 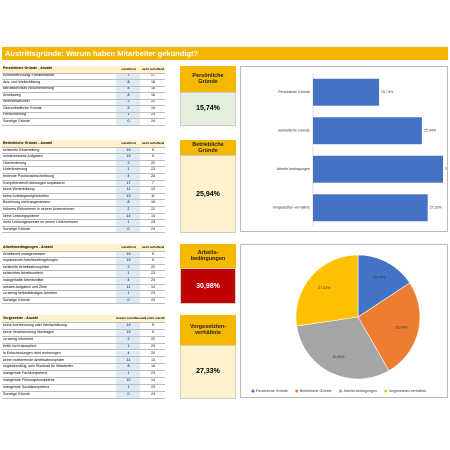 I want to click on count: 11, so click(x=152, y=197).